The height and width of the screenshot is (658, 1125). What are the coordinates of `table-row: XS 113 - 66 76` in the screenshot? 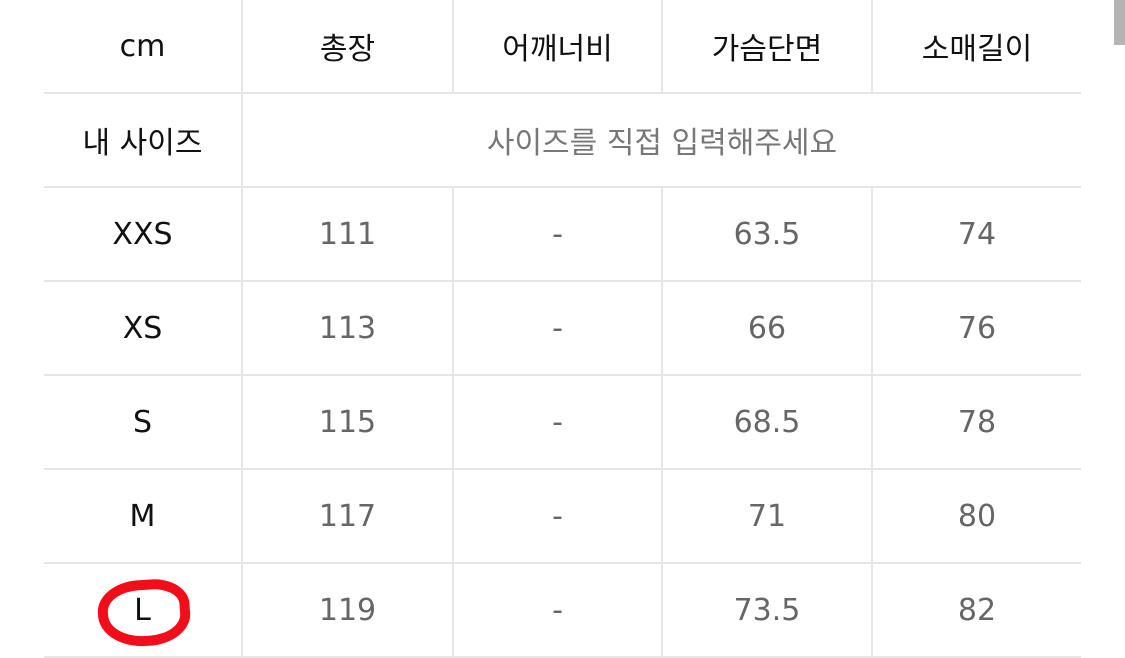 It's located at (562, 328).